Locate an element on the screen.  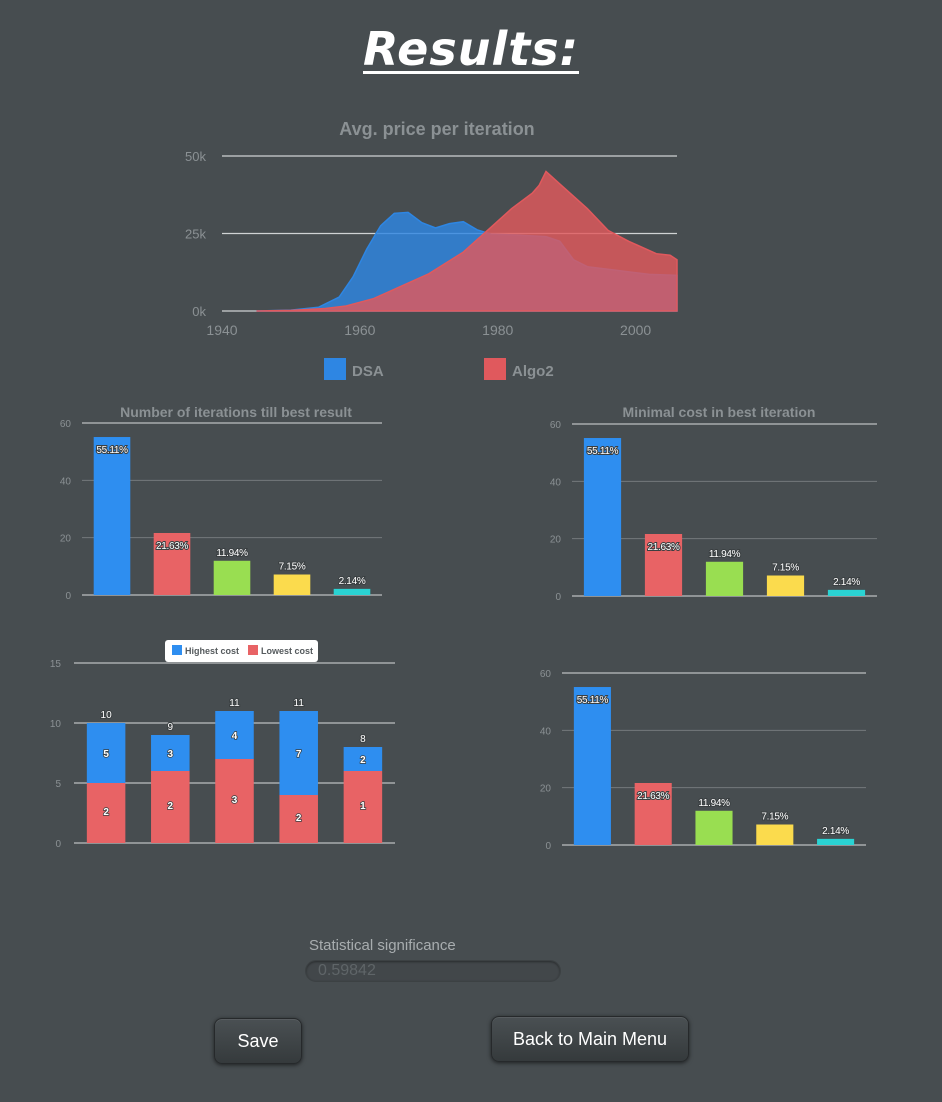
bar-chart-title: Number of iterations till best result is located at coordinates (236, 412).